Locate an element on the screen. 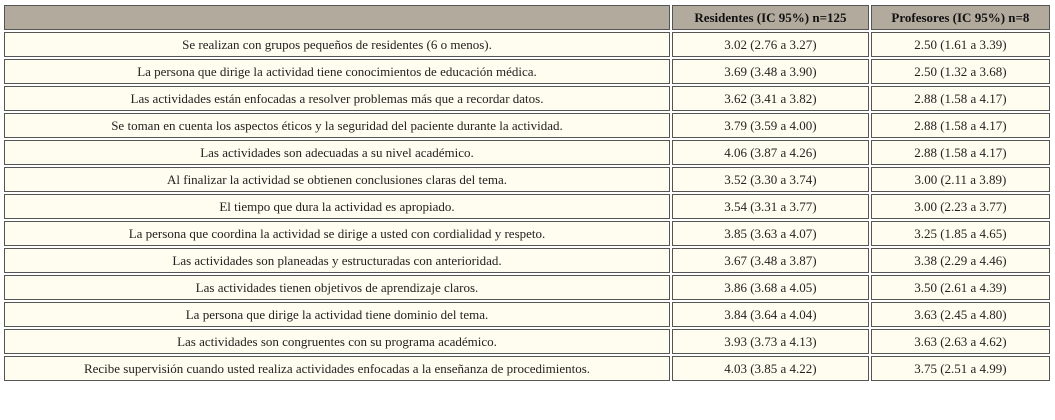  value-cell: 3.63 (2.45 a 4.80) is located at coordinates (960, 314).